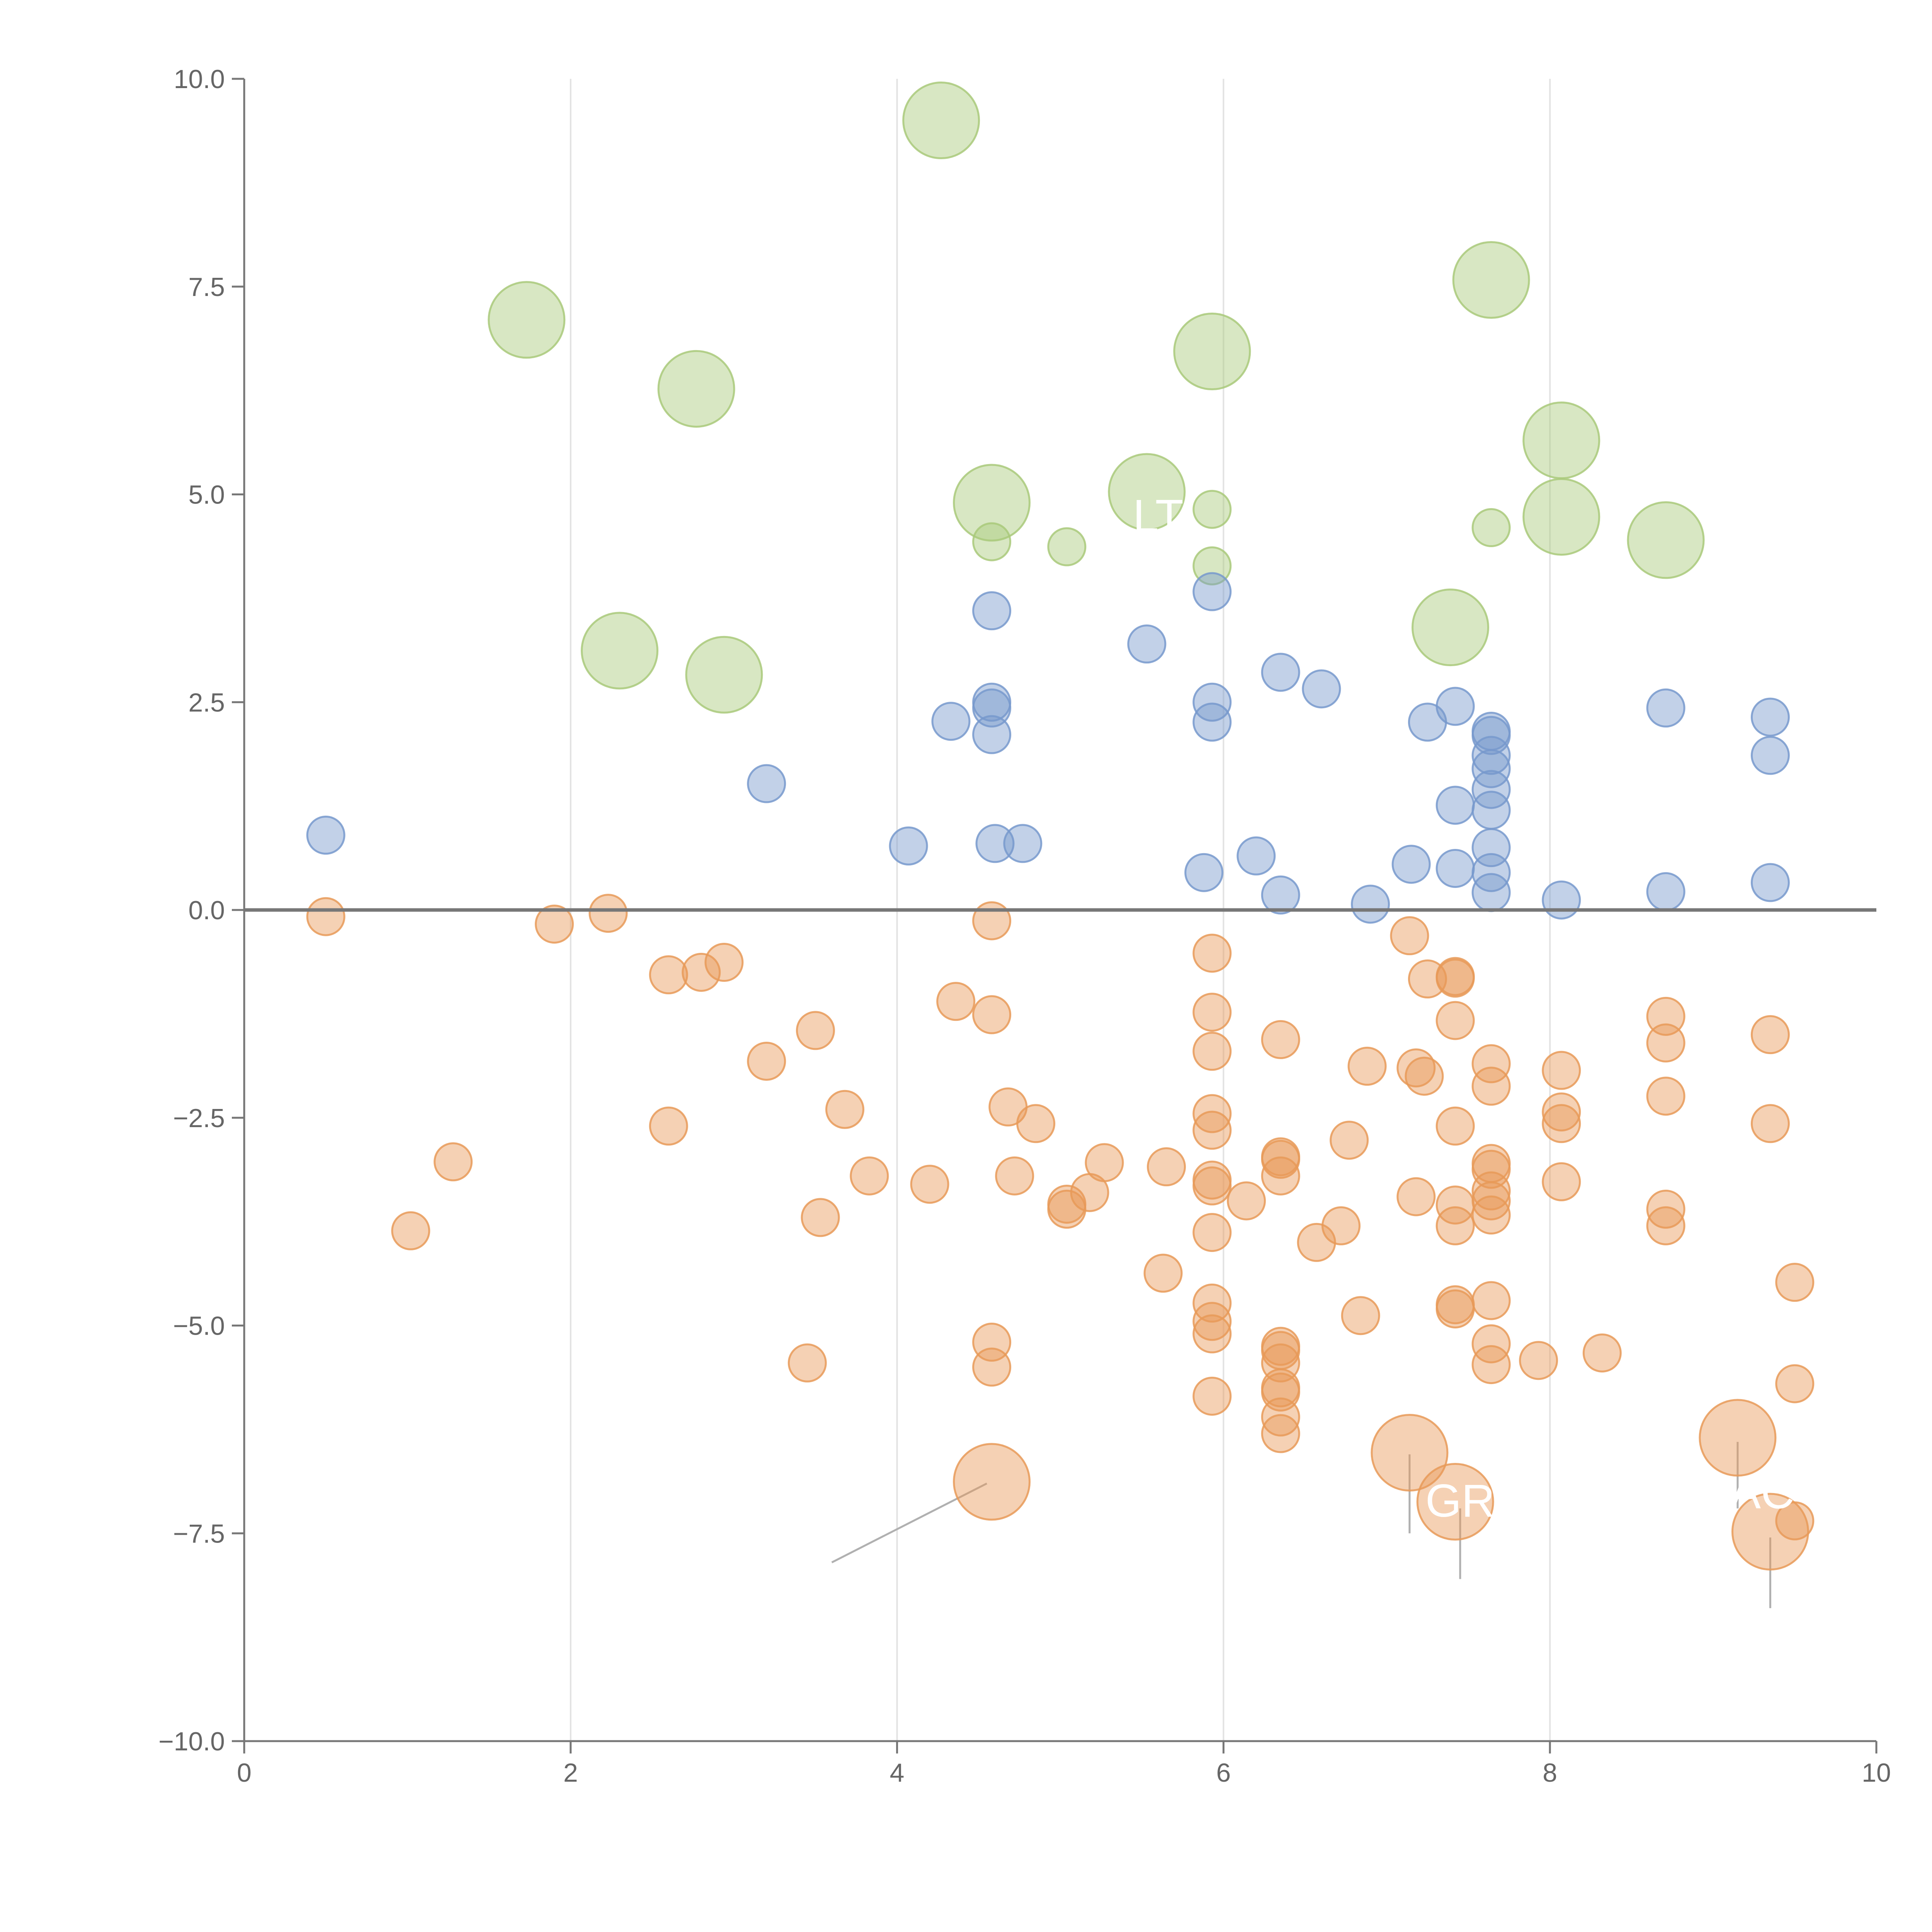 The width and height of the screenshot is (1932, 1932). I want to click on y-tick-label-2: 5.0, so click(207, 495).